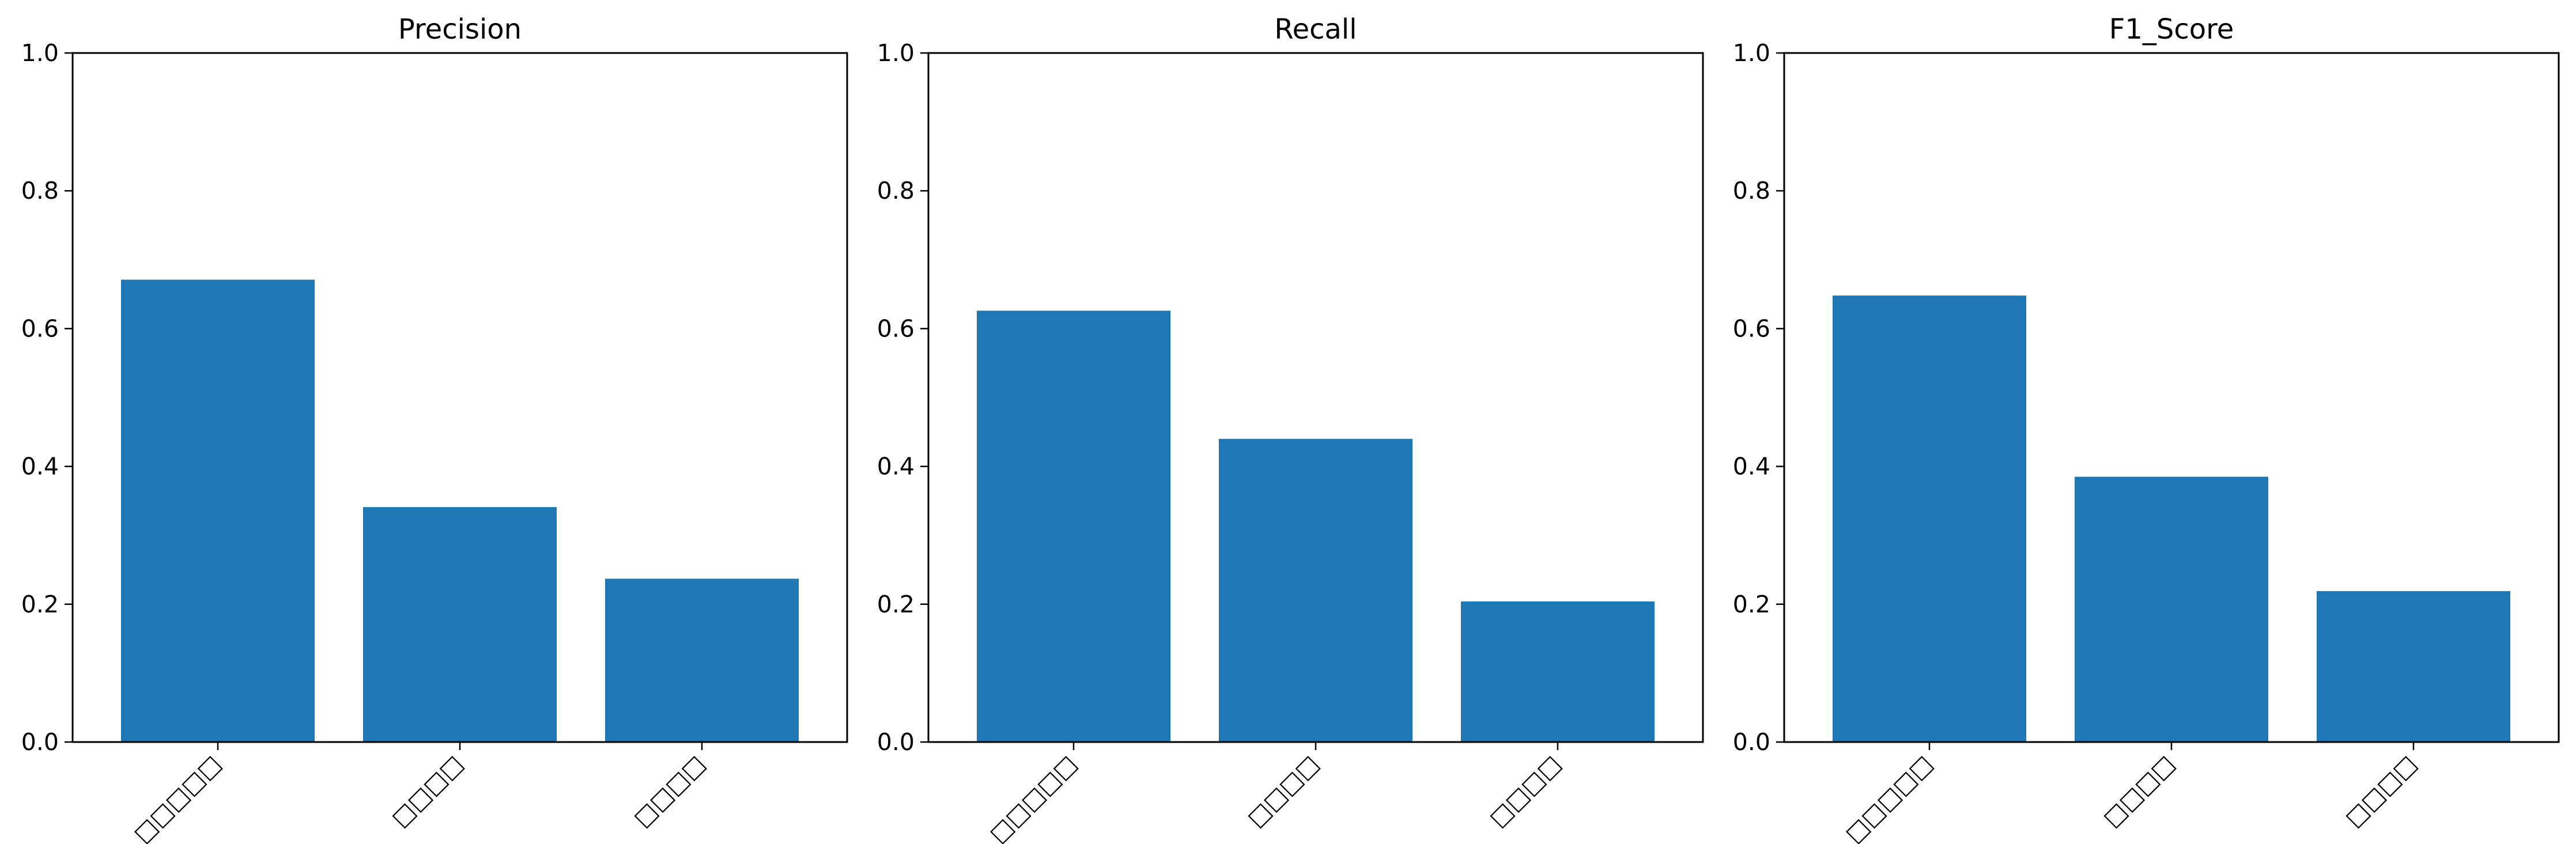  I want to click on chart-title: Precision, so click(460, 29).